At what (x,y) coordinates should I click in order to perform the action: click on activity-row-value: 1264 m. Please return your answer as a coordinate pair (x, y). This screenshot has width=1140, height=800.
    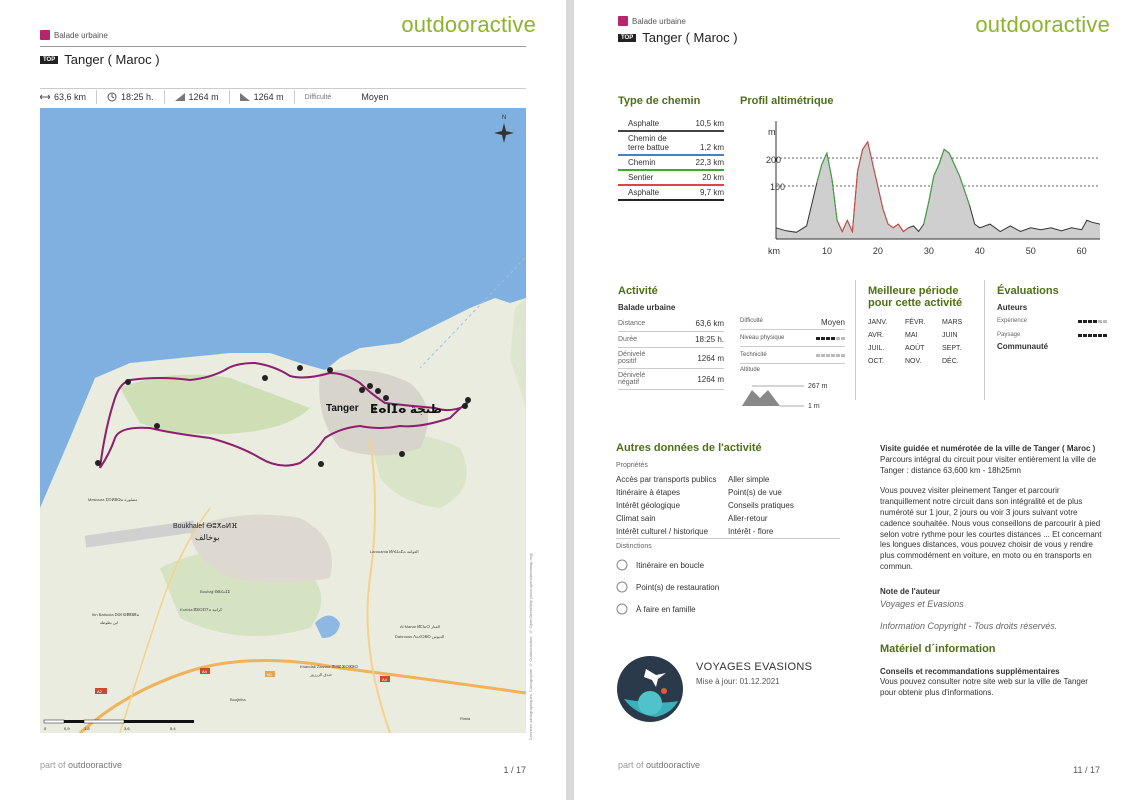
    Looking at the image, I should click on (710, 358).